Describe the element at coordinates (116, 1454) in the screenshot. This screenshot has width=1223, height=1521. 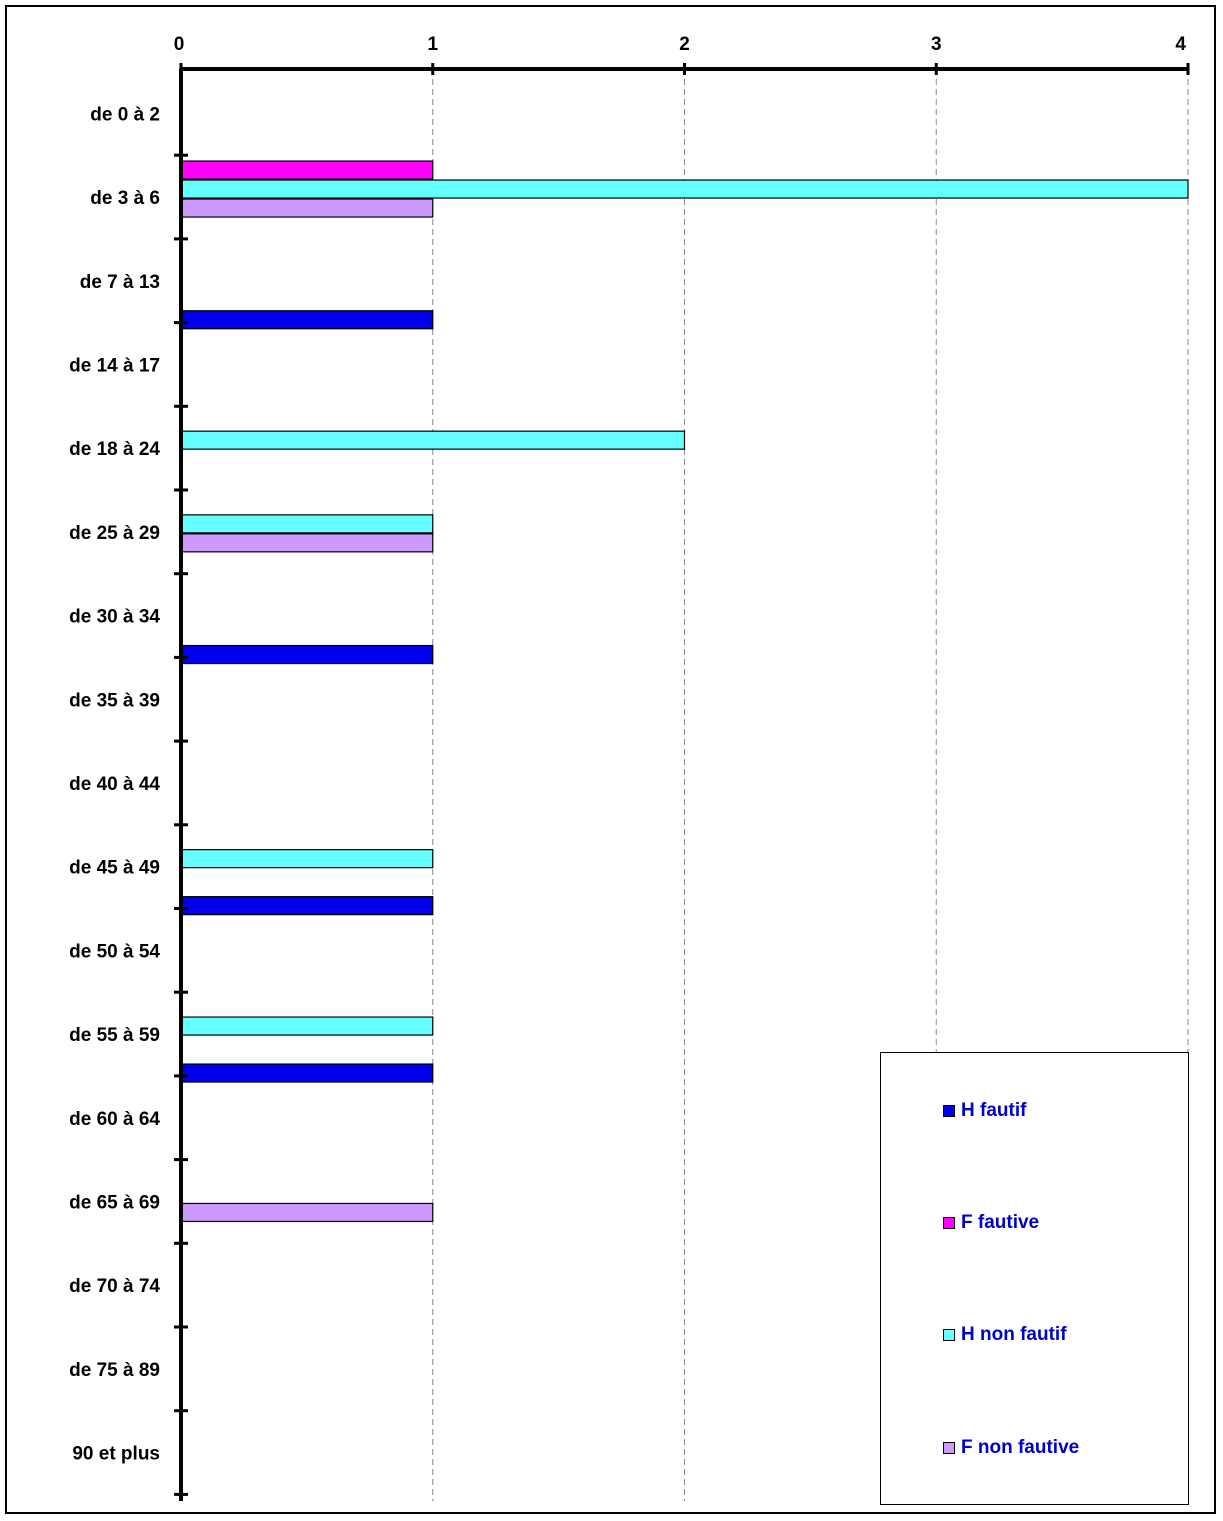
I see `y-tick-label: 90 et plus` at that location.